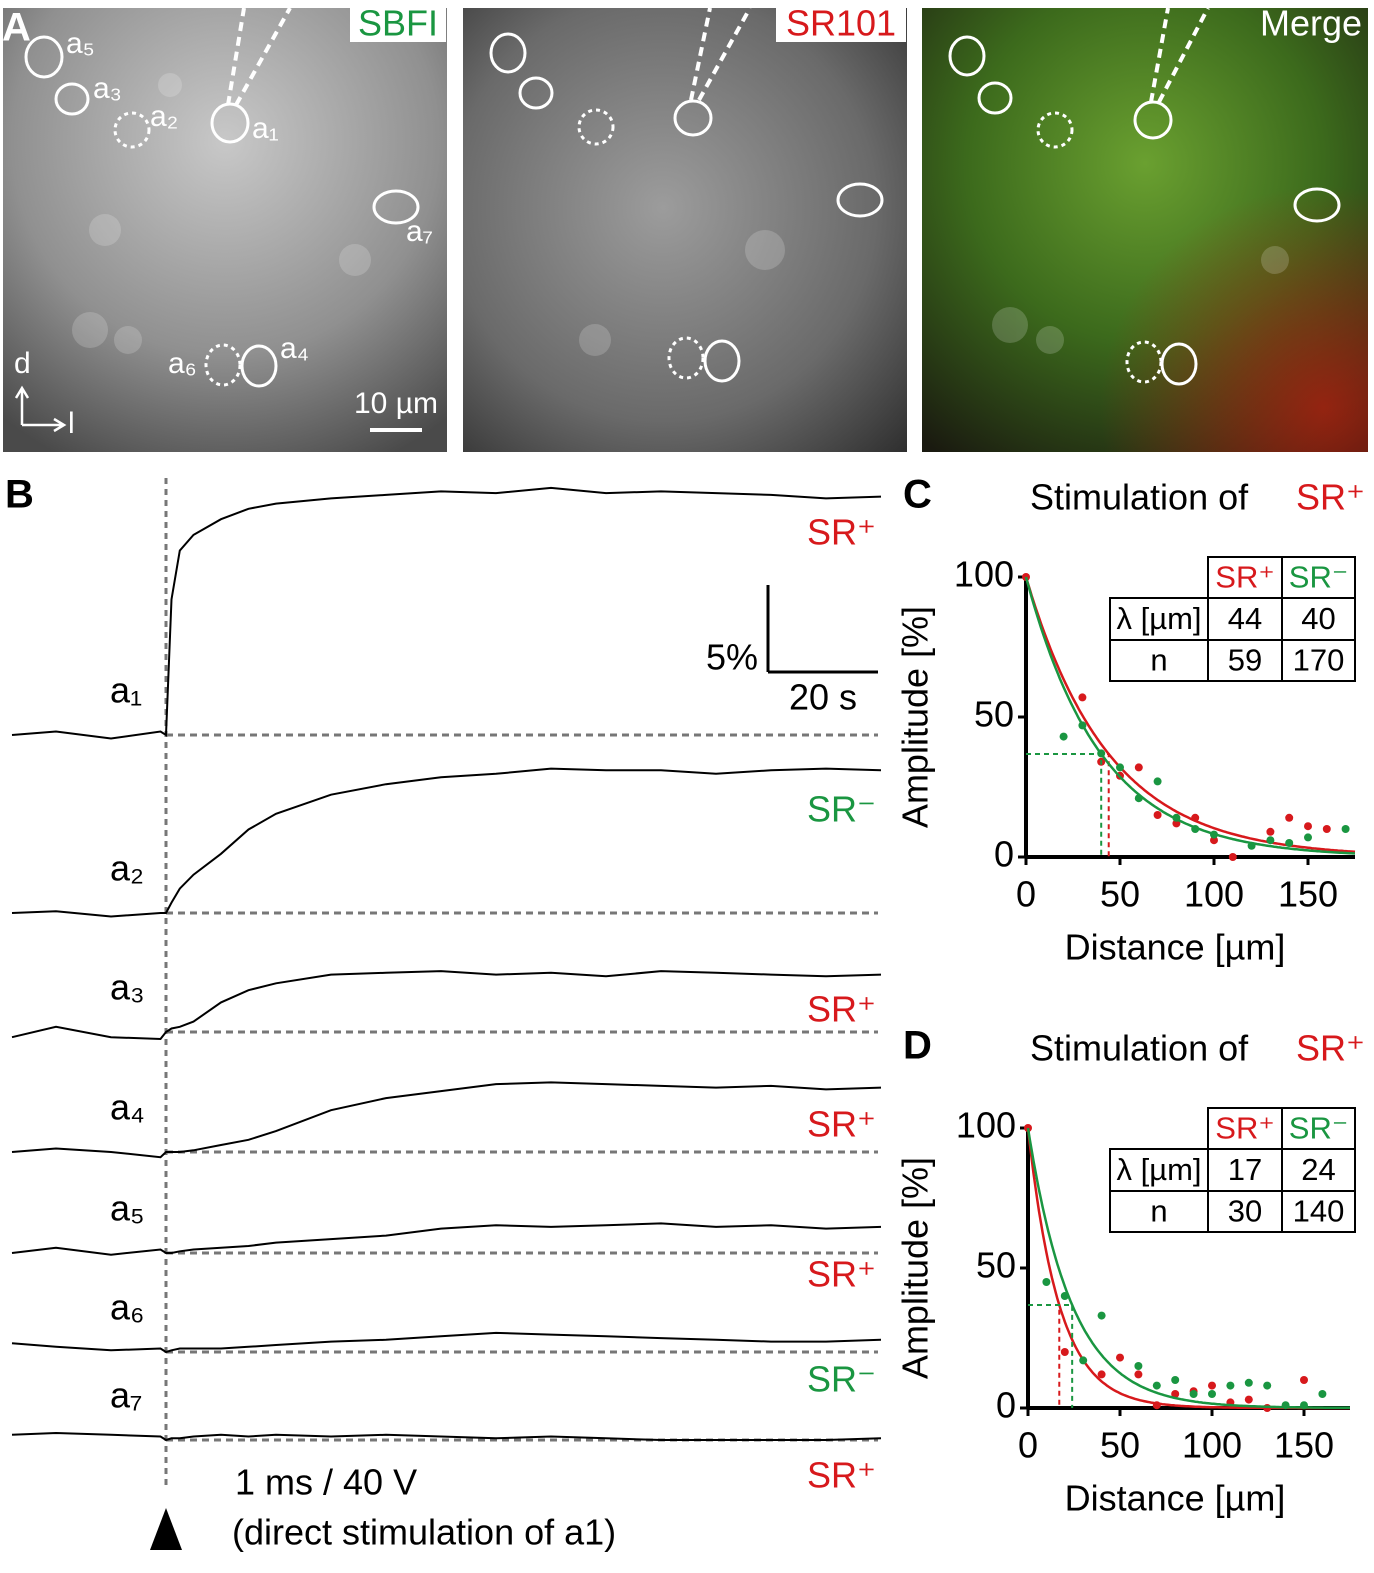 This screenshot has width=1374, height=1573. I want to click on panel-label: B, so click(19, 495).